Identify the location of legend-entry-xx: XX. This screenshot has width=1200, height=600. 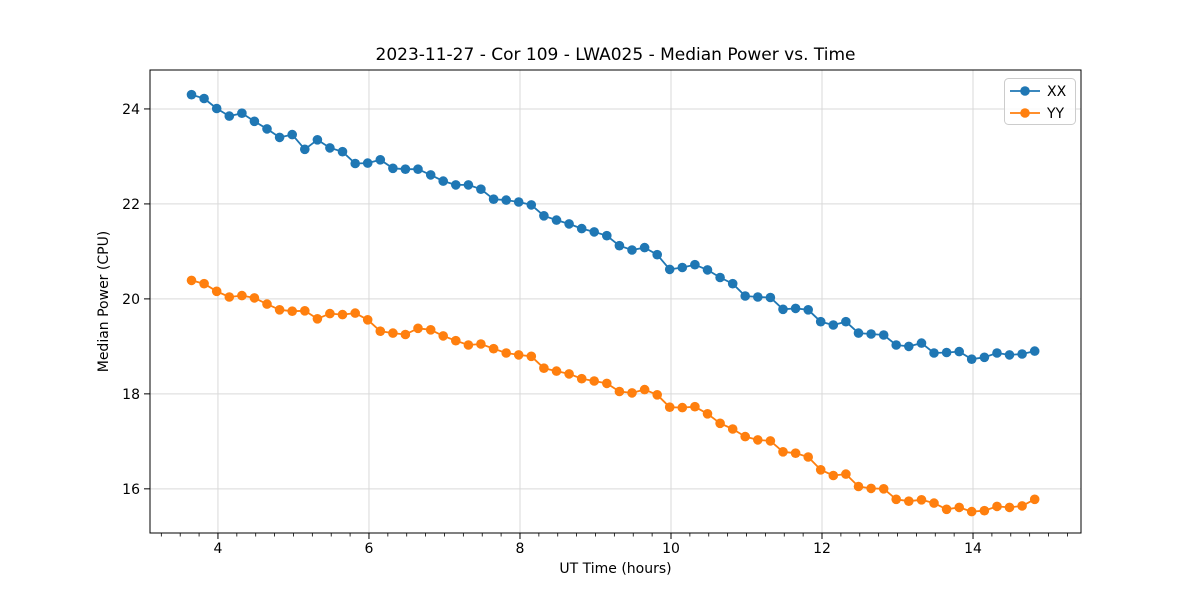
(1038, 92).